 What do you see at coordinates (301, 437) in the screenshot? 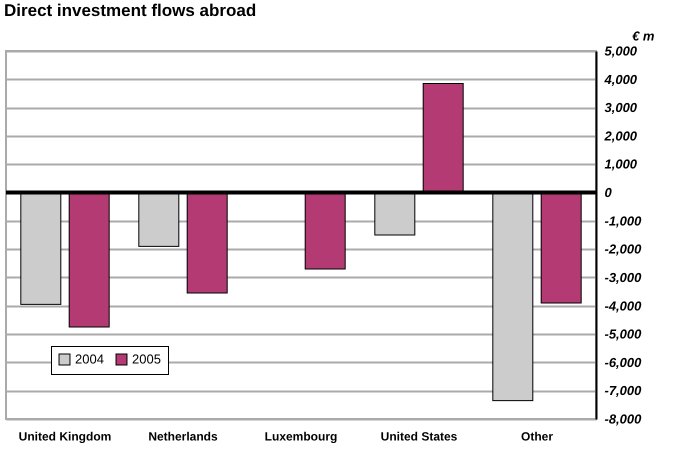
I see `x-tick-label: Luxembourg` at bounding box center [301, 437].